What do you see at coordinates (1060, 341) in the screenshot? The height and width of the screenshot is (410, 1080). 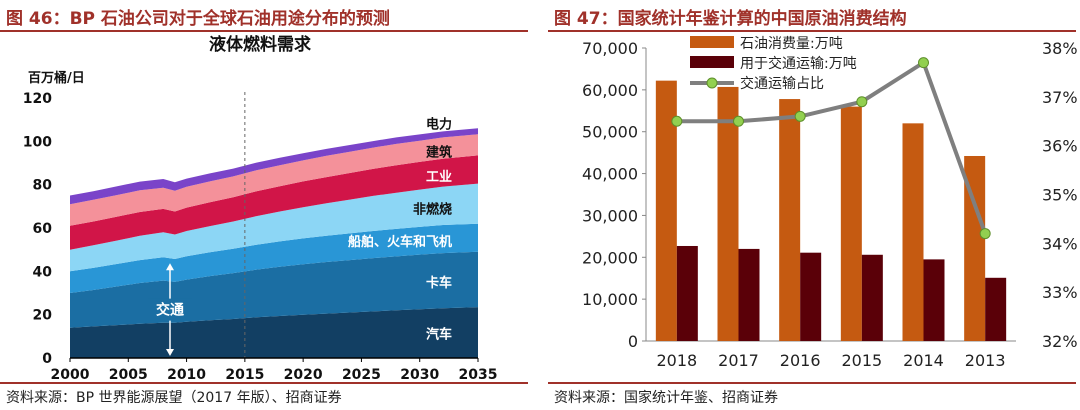 I see `y2-tick-label-32: 32%` at bounding box center [1060, 341].